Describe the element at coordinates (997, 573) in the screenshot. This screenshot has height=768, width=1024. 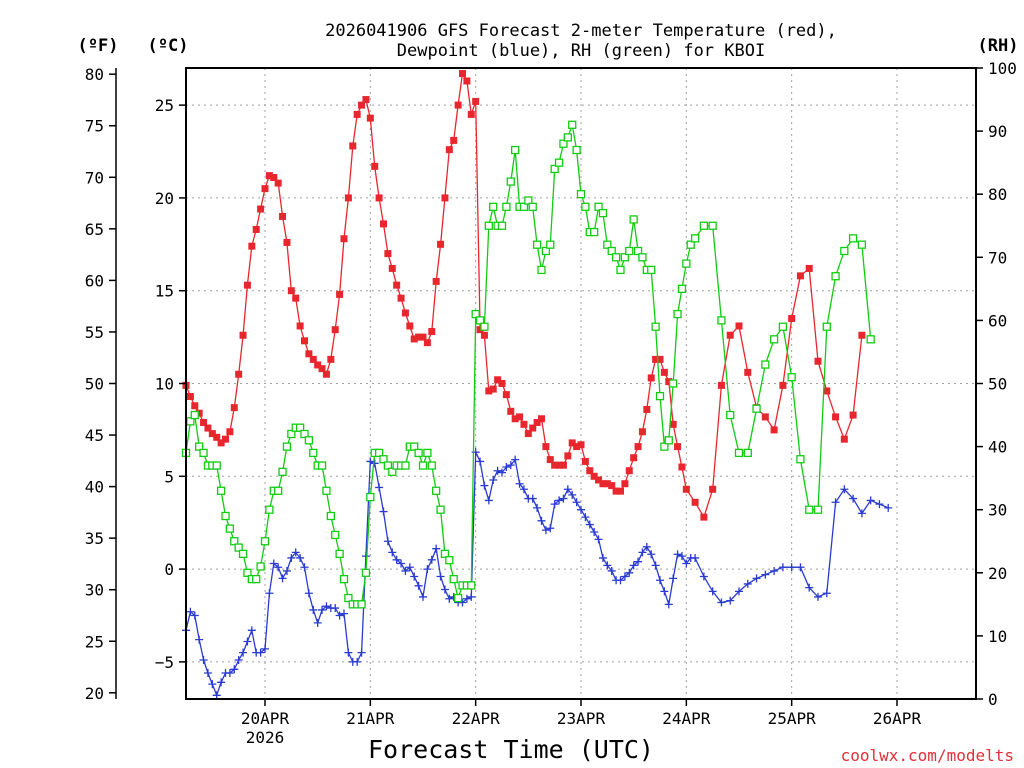
I see `rh-tick-label: 20` at that location.